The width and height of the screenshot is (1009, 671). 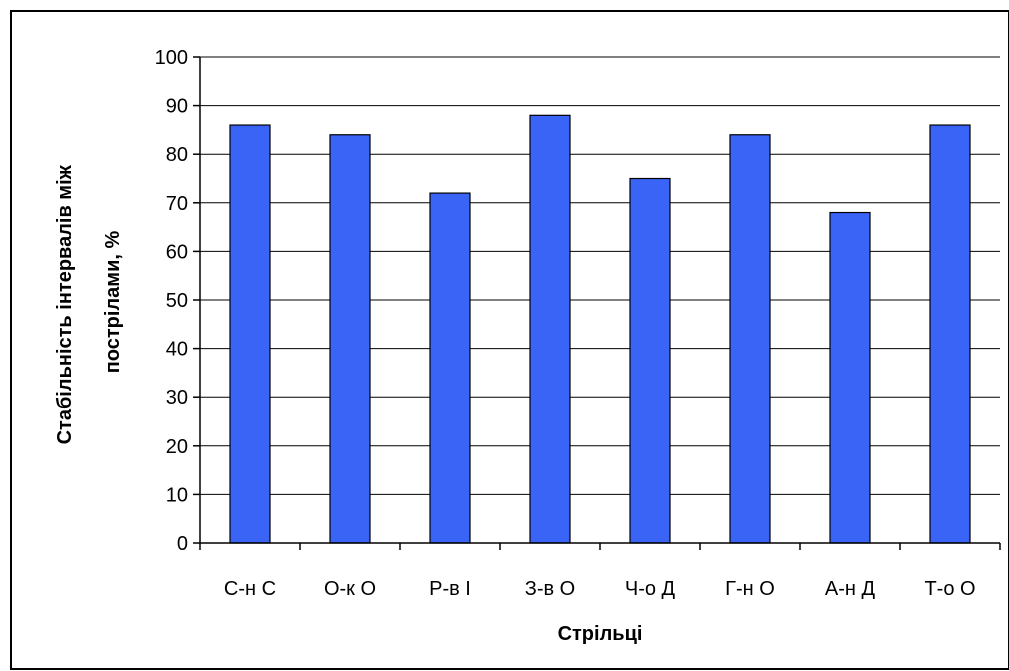 I want to click on y-axis-title-line-2: пострілами, %, so click(x=113, y=302).